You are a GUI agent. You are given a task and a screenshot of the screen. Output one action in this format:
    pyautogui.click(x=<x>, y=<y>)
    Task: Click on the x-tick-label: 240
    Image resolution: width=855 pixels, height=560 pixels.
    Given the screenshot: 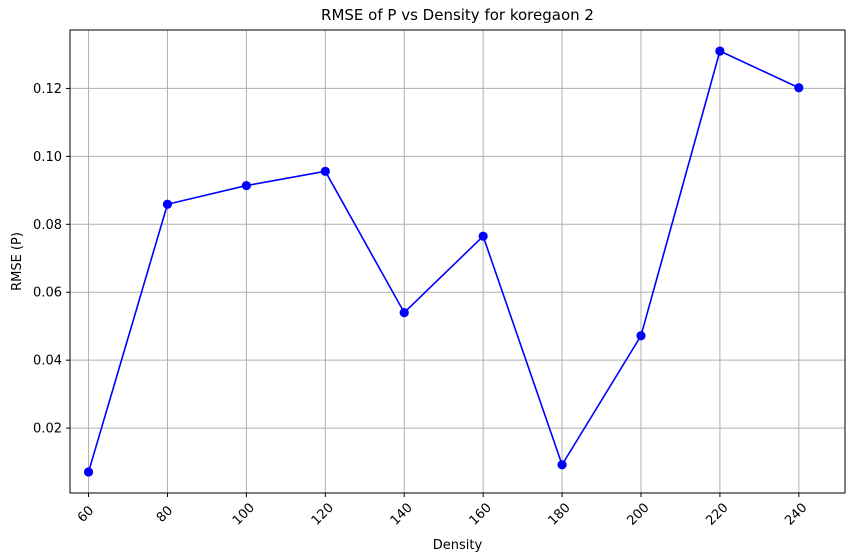 What is the action you would take?
    pyautogui.click(x=796, y=514)
    